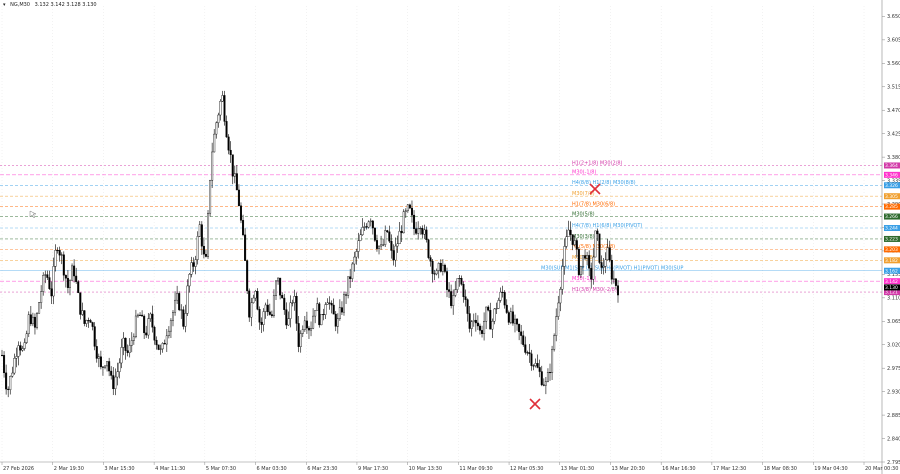 The width and height of the screenshot is (900, 474). I want to click on y-tick-label: 2.975, so click(893, 369).